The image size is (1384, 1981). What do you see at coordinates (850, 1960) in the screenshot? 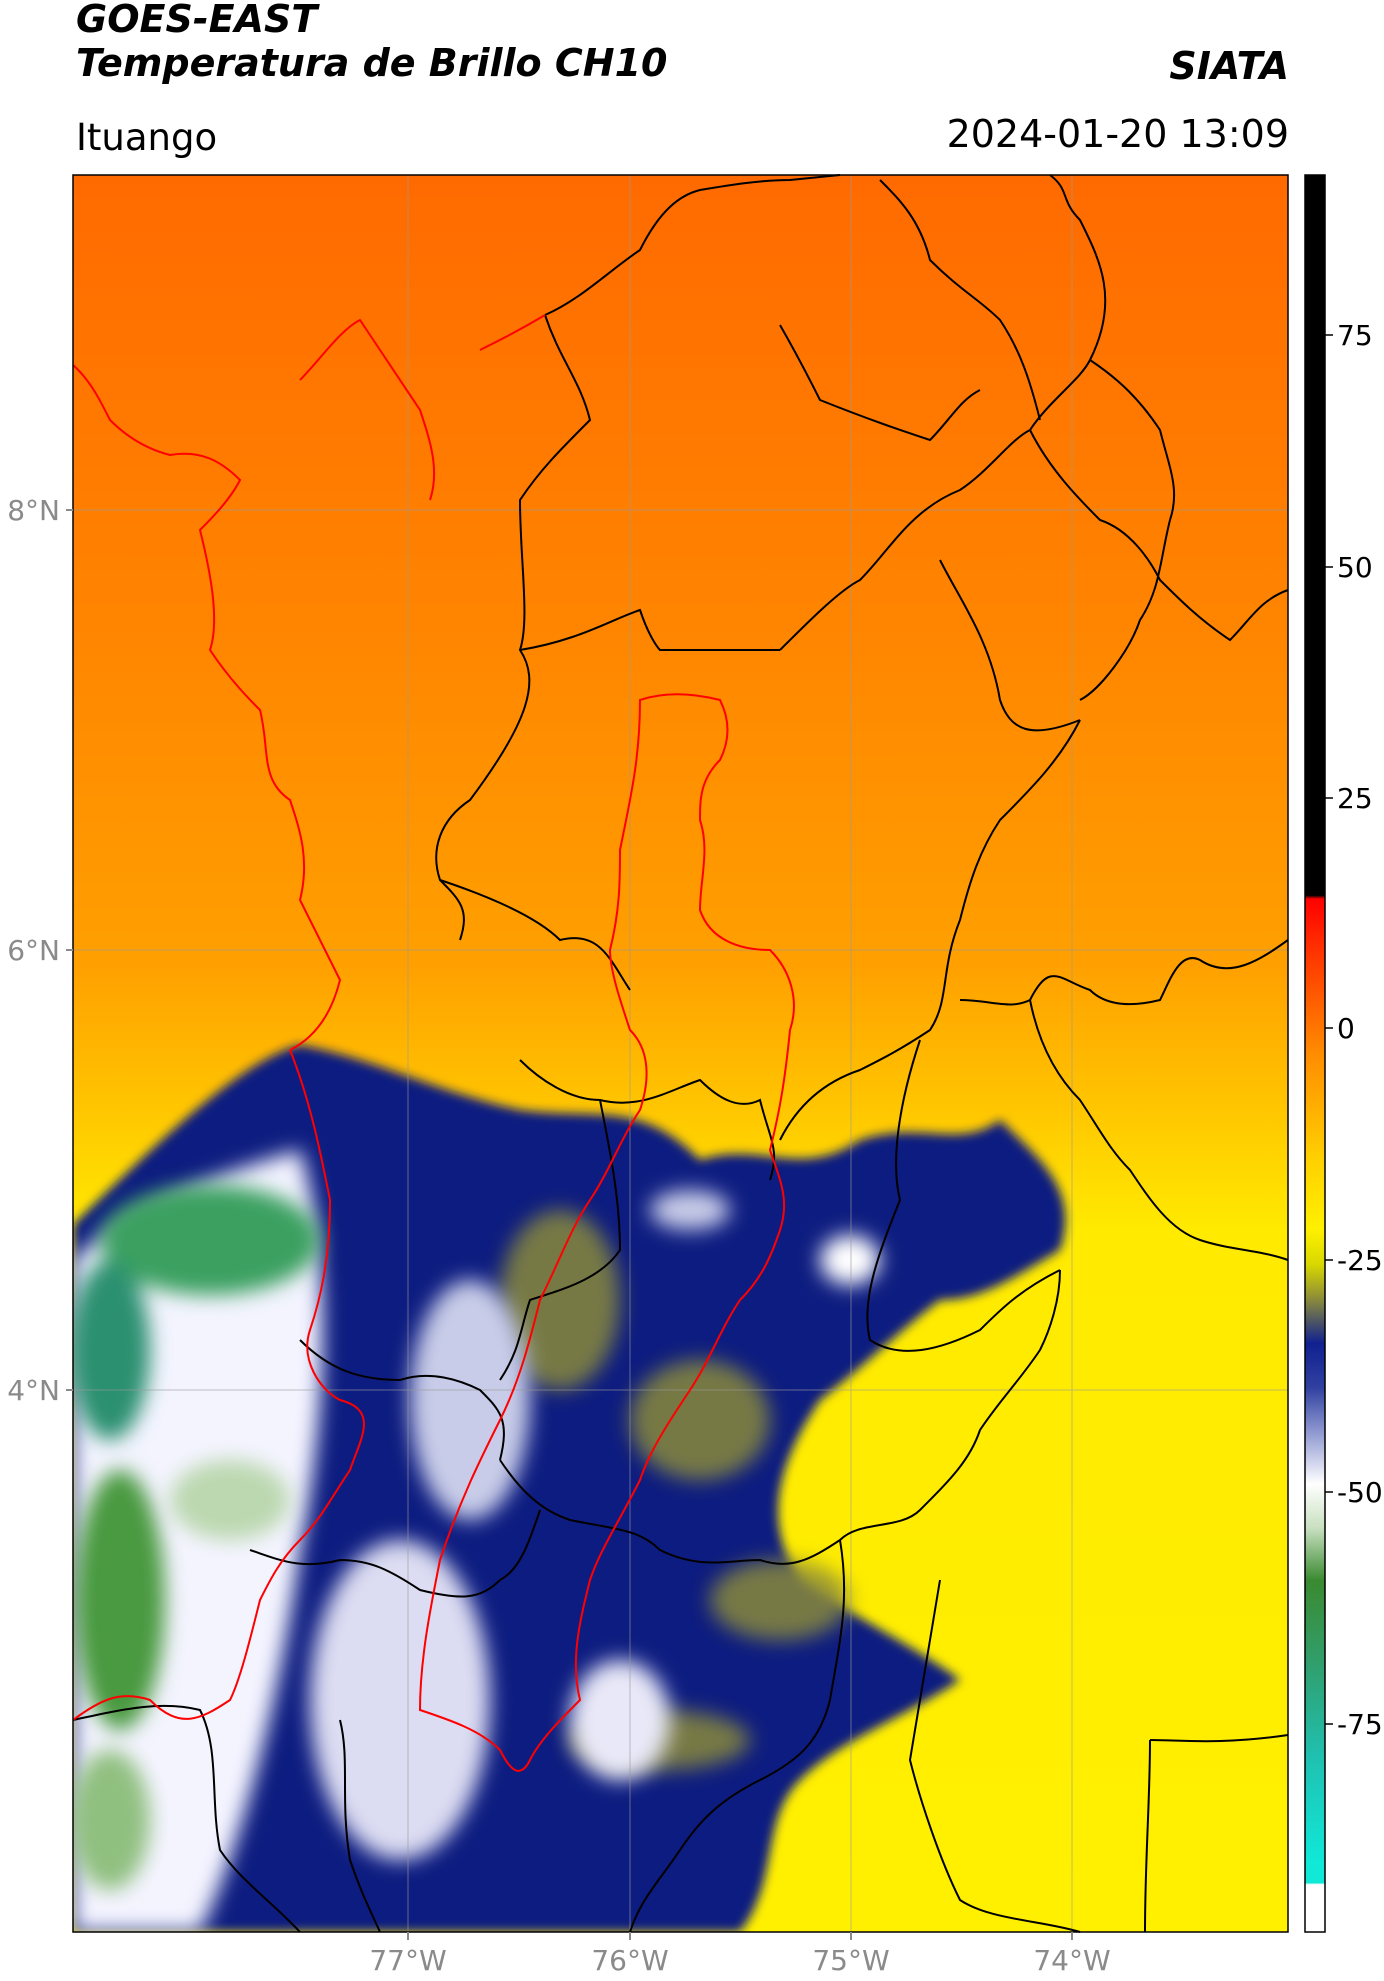
I see `lon-tick-label: 75°W` at bounding box center [850, 1960].